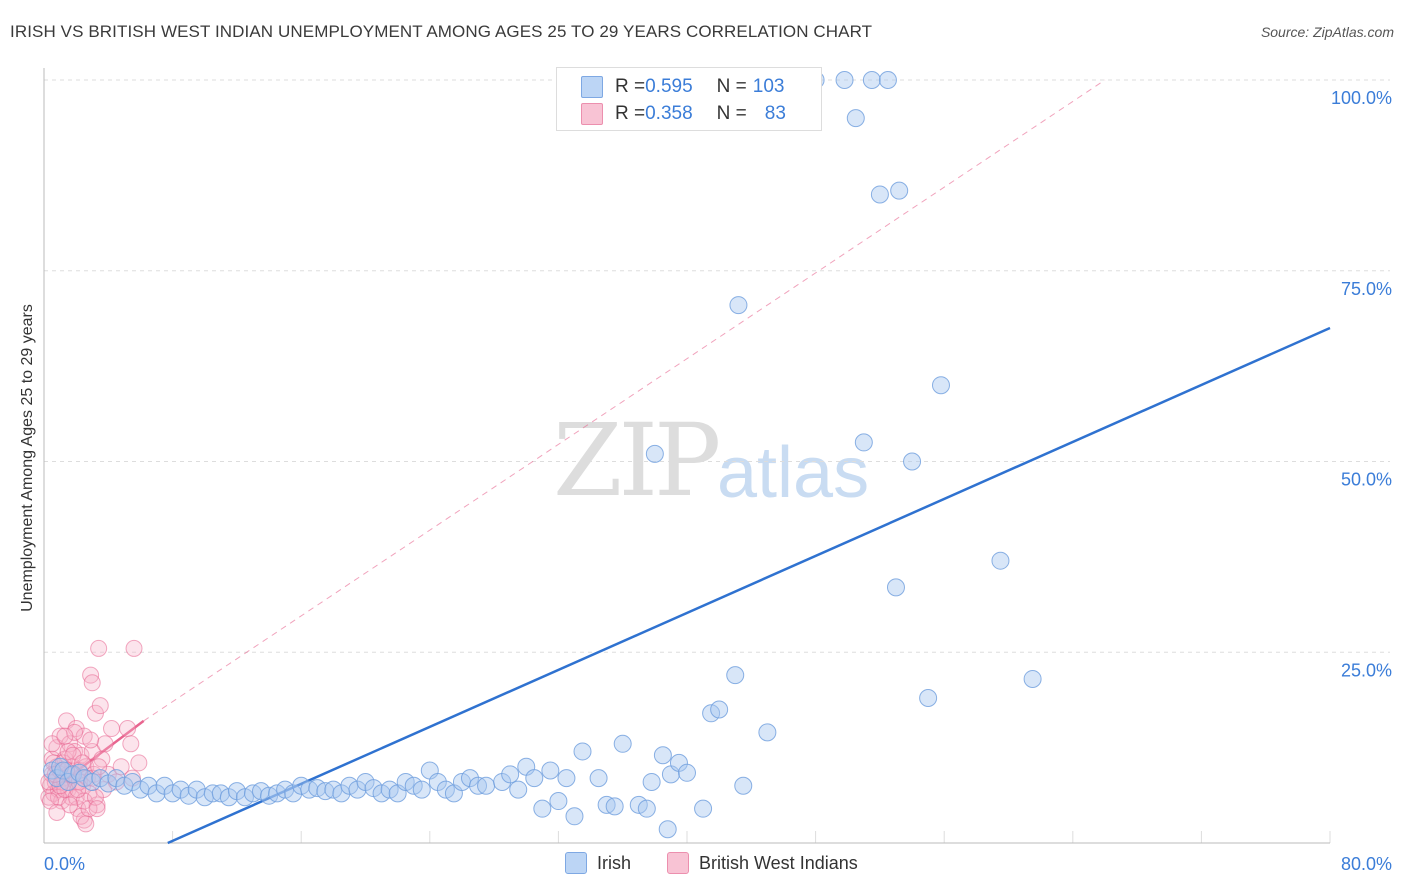  I want to click on watermark-zip: ZIP, so click(637, 460).